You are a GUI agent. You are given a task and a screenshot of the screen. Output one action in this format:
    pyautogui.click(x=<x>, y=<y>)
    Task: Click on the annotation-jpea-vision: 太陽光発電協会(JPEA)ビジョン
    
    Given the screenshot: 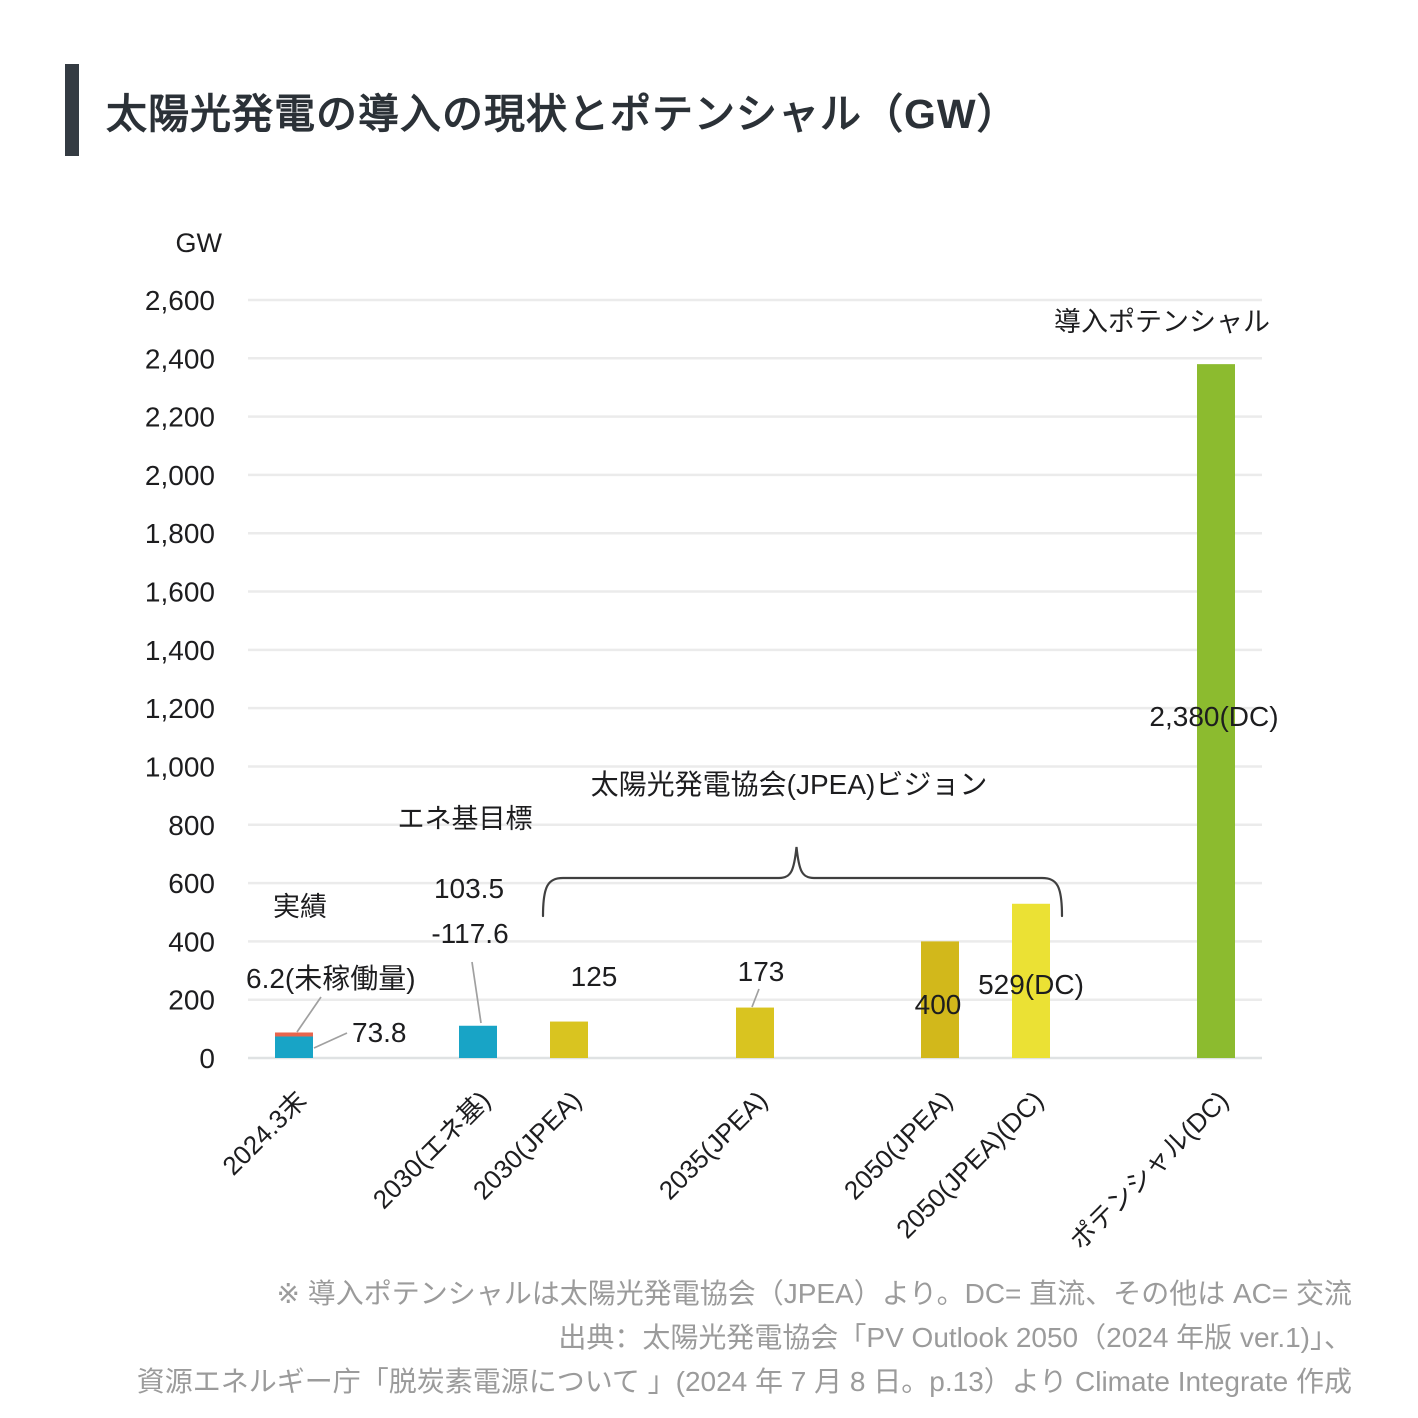 What is the action you would take?
    pyautogui.click(x=789, y=784)
    